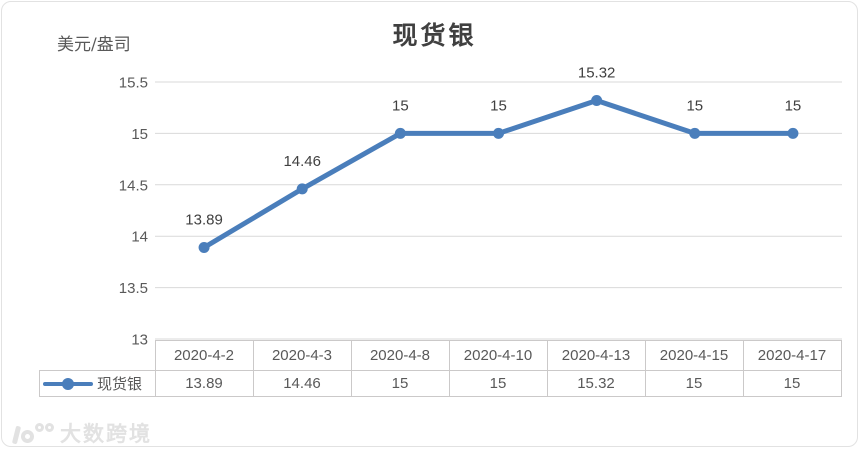  Describe the element at coordinates (597, 73) in the screenshot. I see `data-point-label: 15.32` at that location.